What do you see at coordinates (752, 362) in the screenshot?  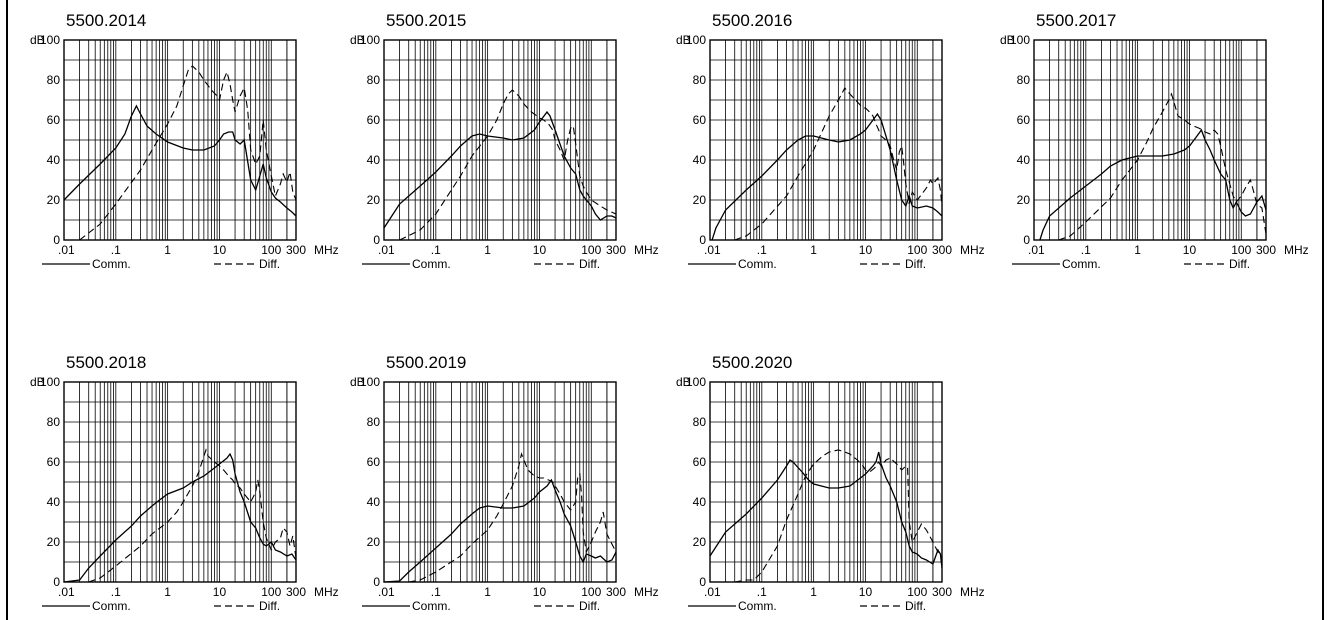 I see `chart-title: 5500.2020` at bounding box center [752, 362].